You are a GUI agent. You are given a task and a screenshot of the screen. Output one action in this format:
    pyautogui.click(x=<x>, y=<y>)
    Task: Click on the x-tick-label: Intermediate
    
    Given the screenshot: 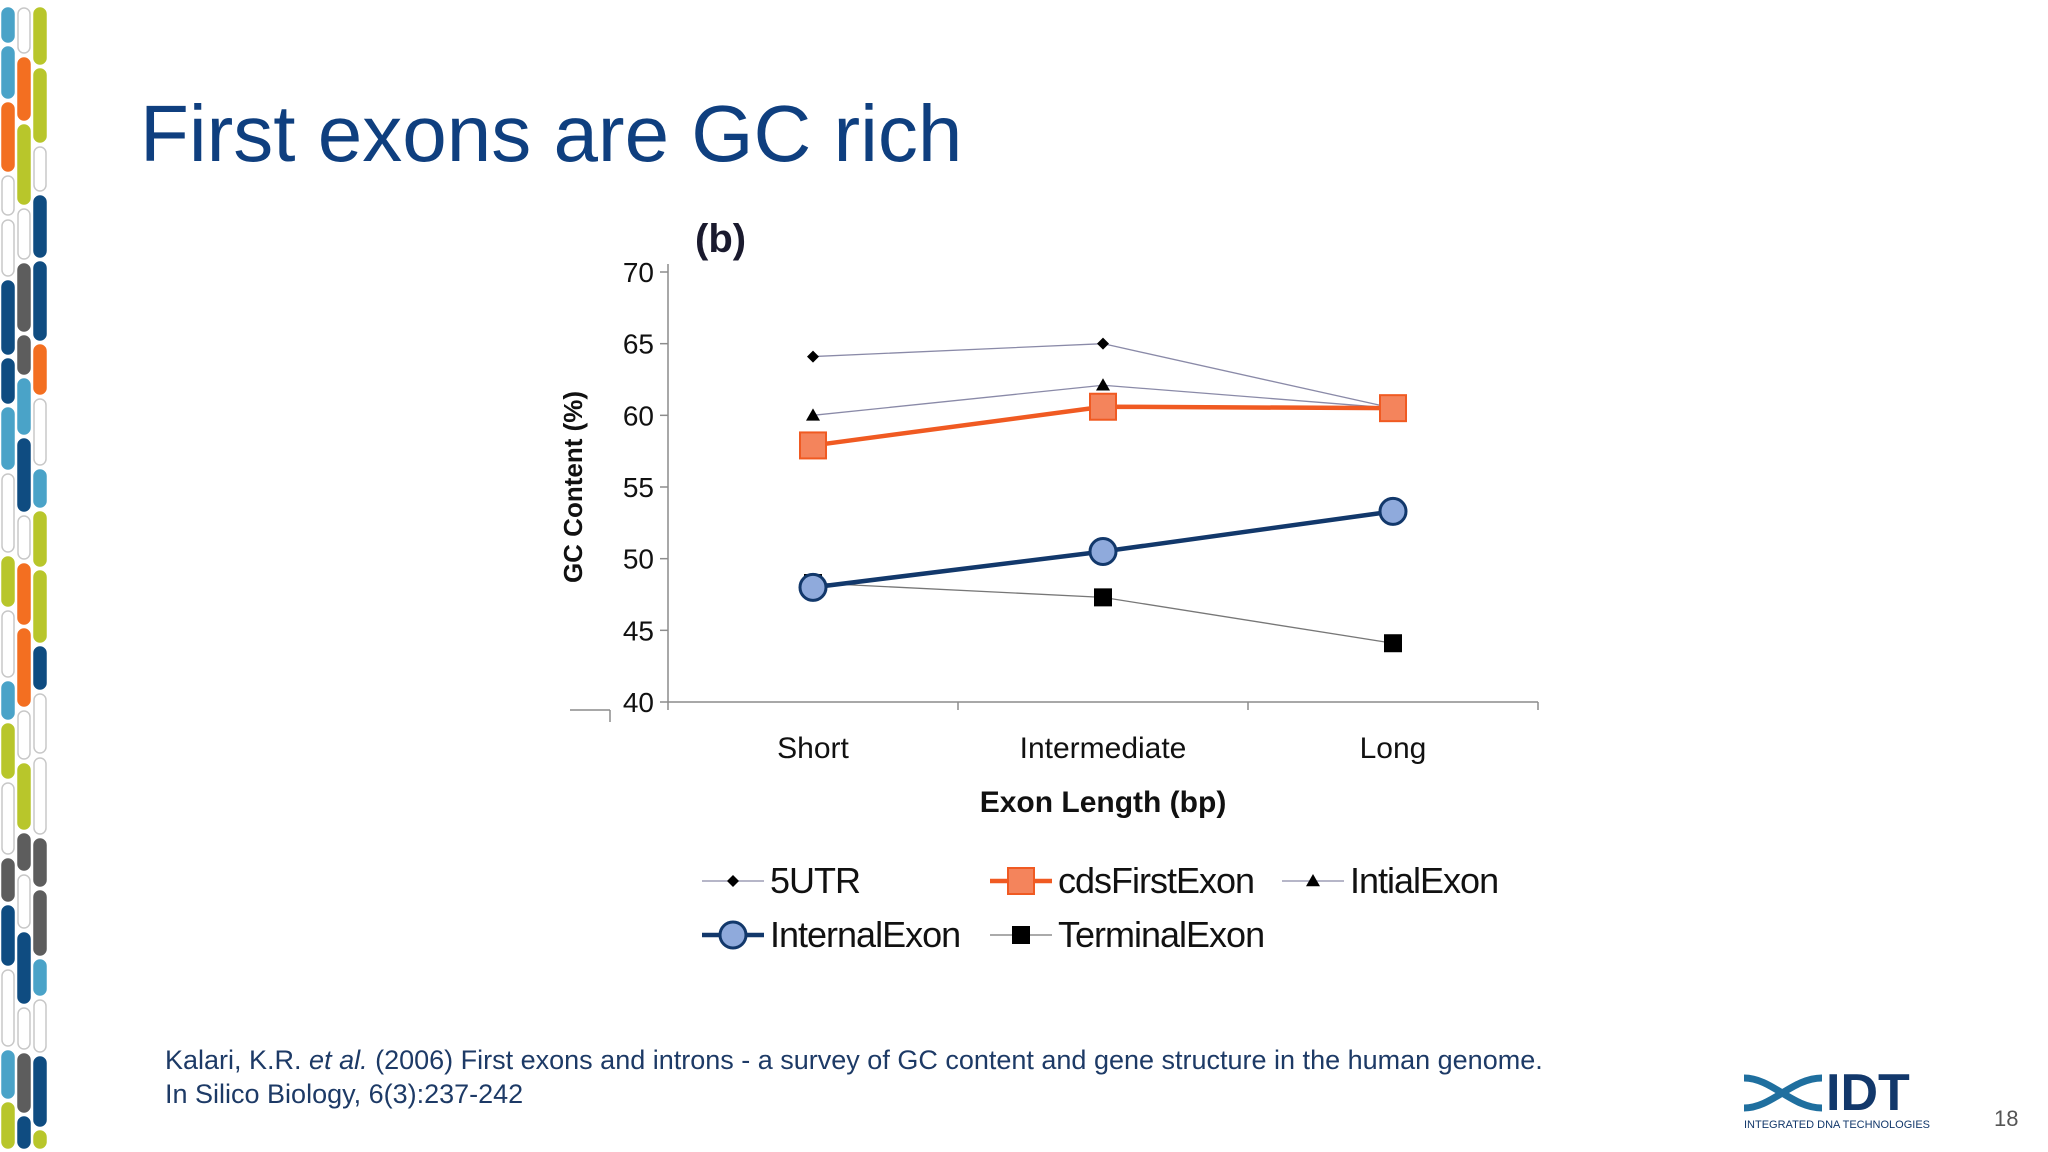 What is the action you would take?
    pyautogui.click(x=1103, y=748)
    